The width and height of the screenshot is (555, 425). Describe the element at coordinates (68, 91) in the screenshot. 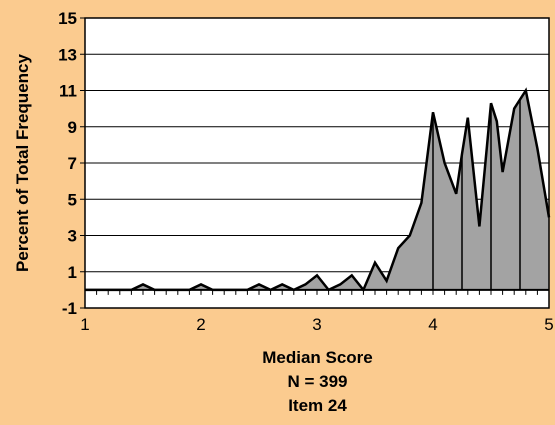

I see `y-tick-label-6: 11` at that location.